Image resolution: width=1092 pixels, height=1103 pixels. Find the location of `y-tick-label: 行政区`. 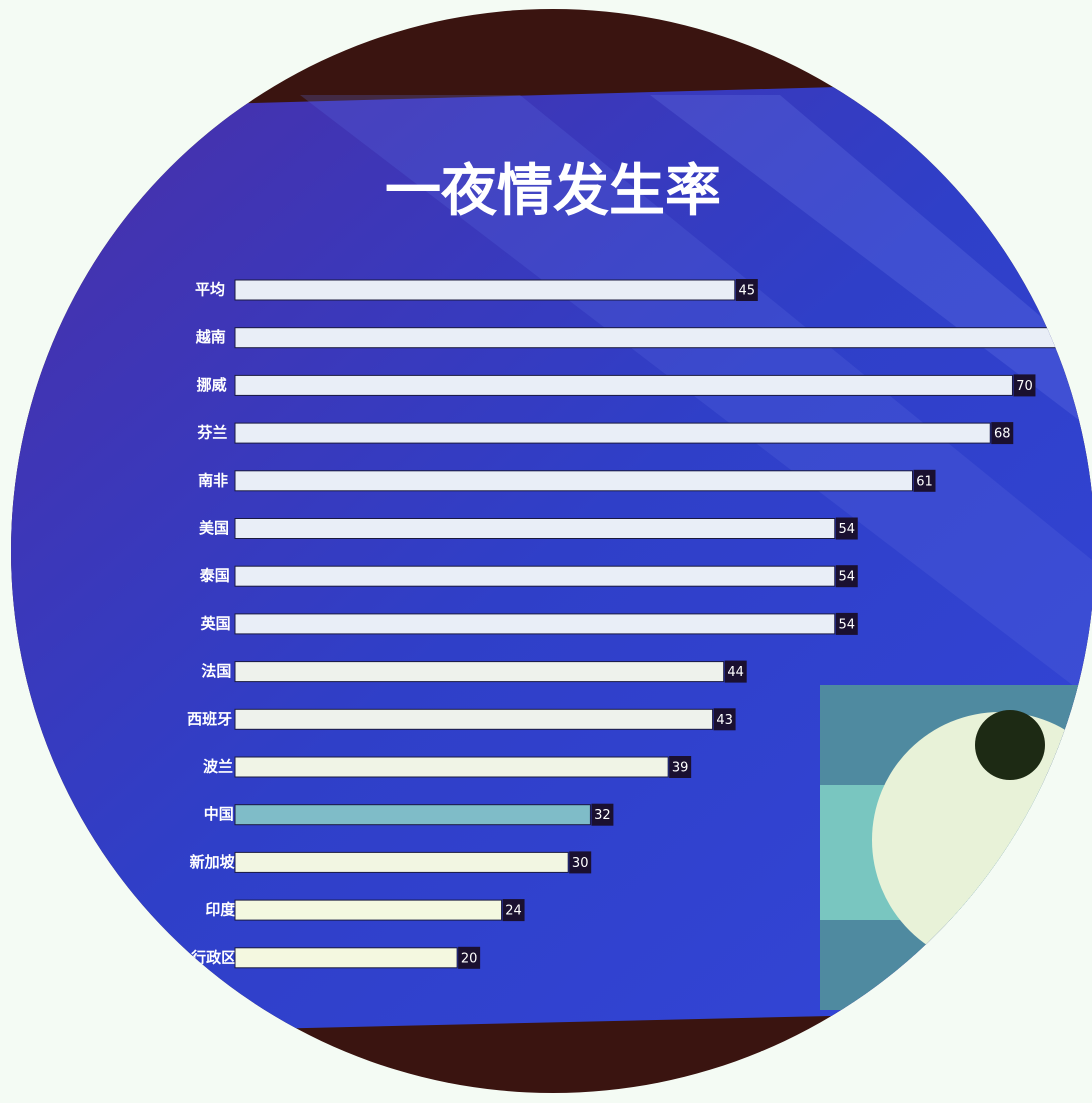

y-tick-label: 行政区 is located at coordinates (213, 957).